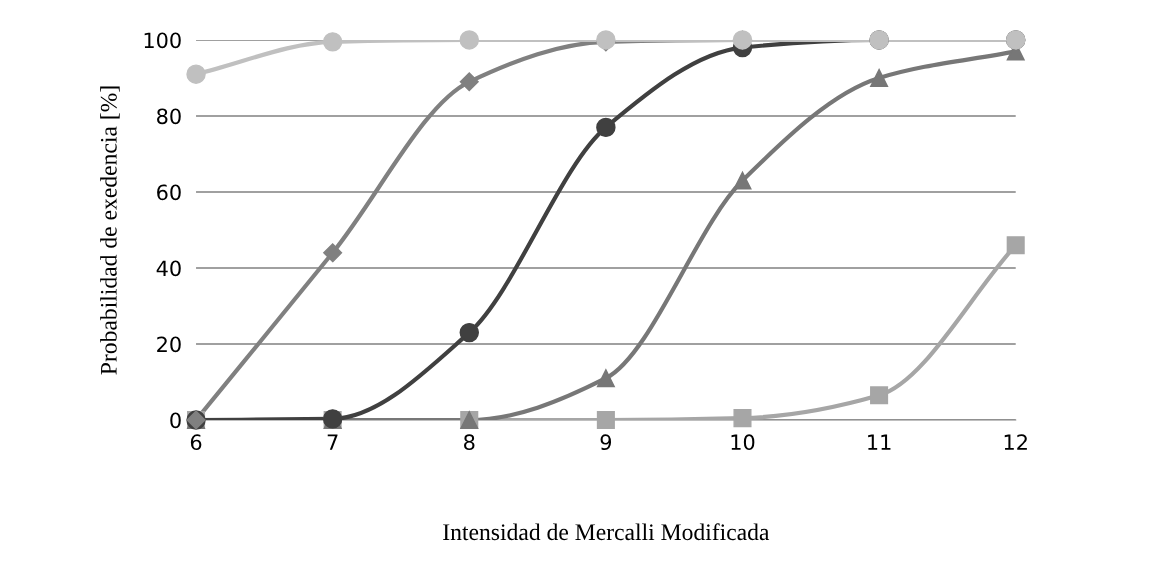 The height and width of the screenshot is (571, 1176). I want to click on x-tick-label: 6, so click(196, 442).